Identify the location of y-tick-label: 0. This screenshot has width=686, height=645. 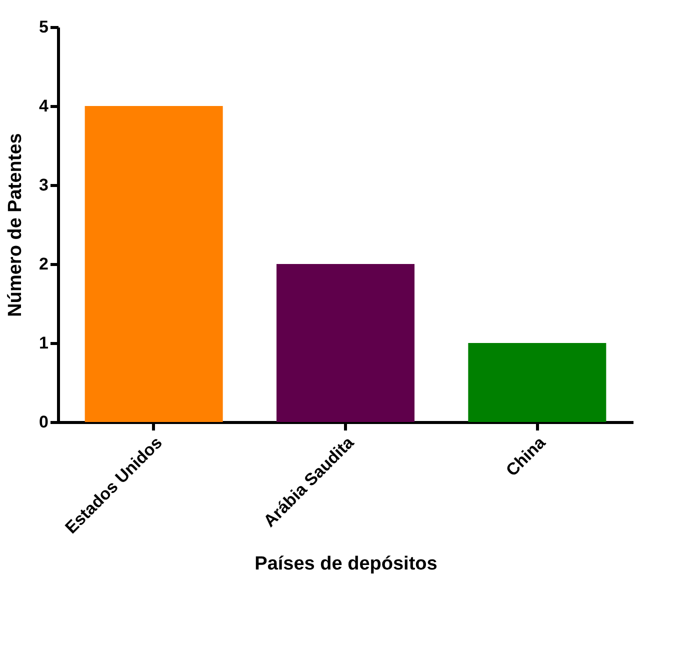
(43, 422).